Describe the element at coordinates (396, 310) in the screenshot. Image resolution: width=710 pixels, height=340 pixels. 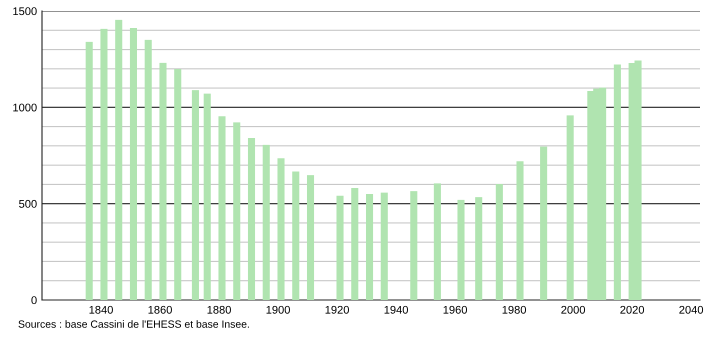
I see `x-tick-label: 1940` at that location.